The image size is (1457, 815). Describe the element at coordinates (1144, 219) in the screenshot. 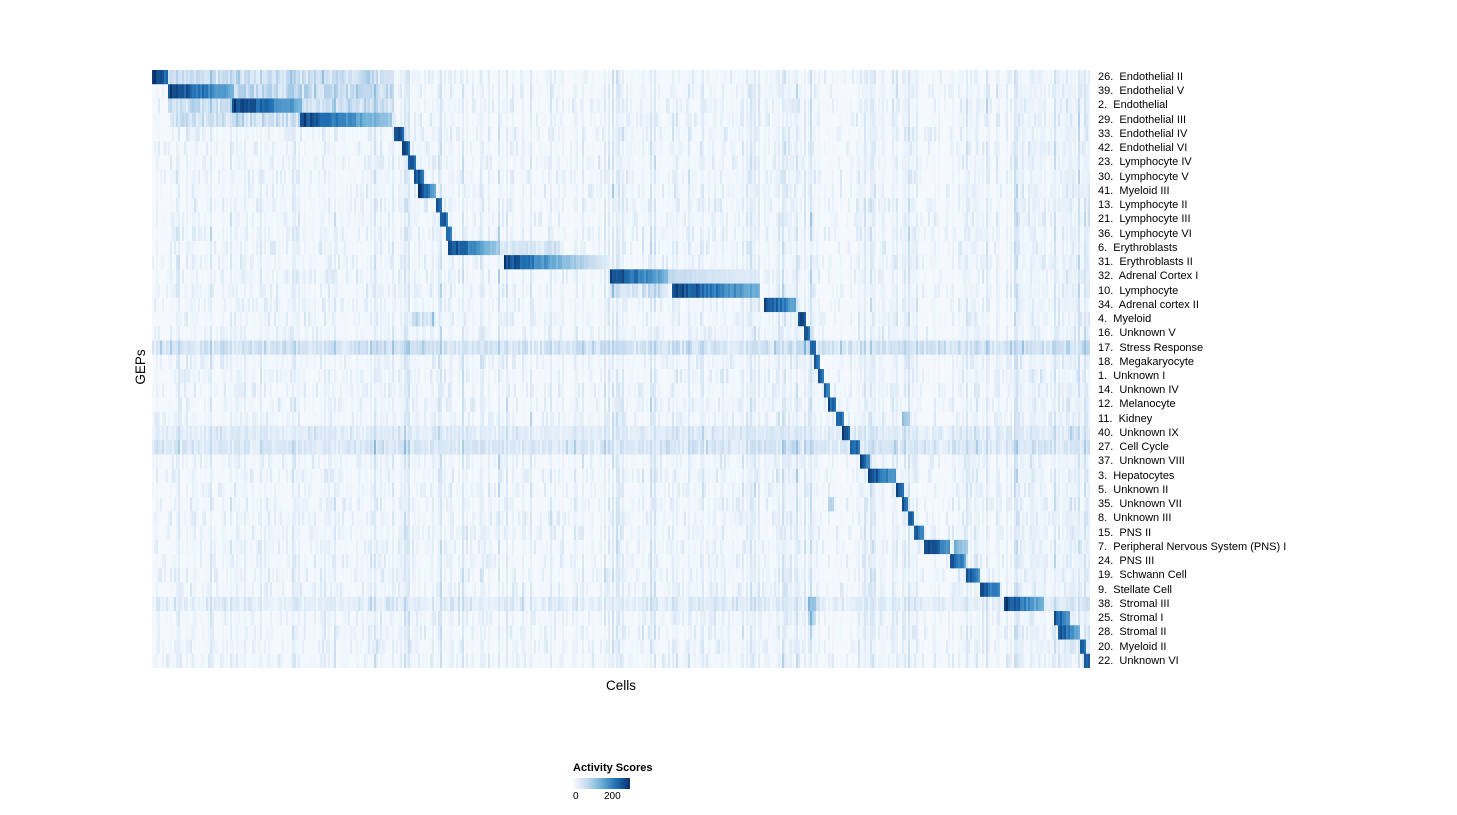

I see `gep-row-label: 21. Lymphocyte III` at that location.